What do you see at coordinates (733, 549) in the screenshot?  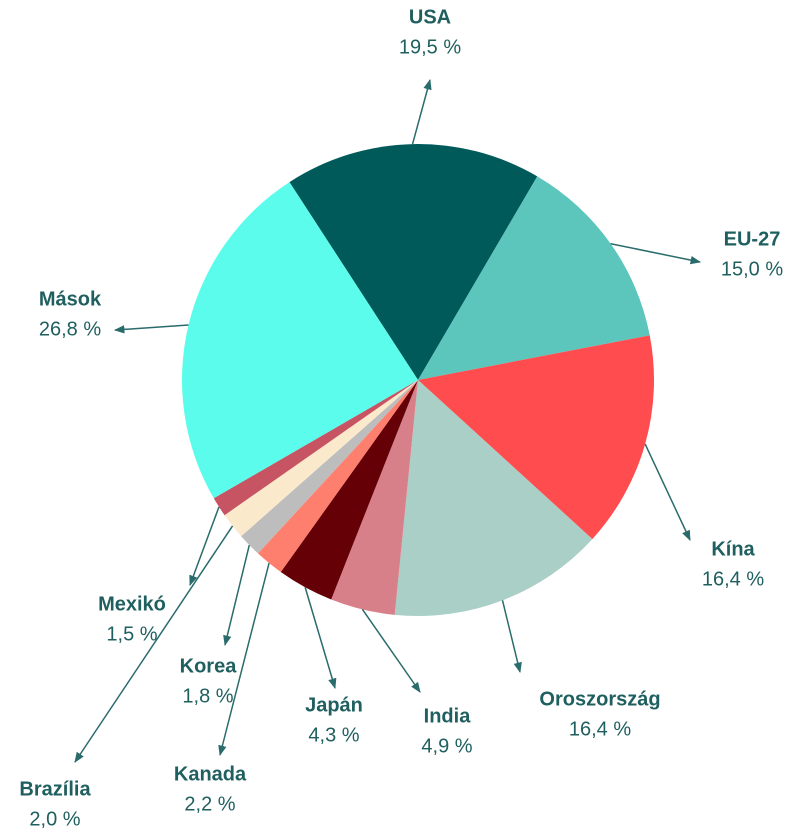 I see `slice-label: Kína` at bounding box center [733, 549].